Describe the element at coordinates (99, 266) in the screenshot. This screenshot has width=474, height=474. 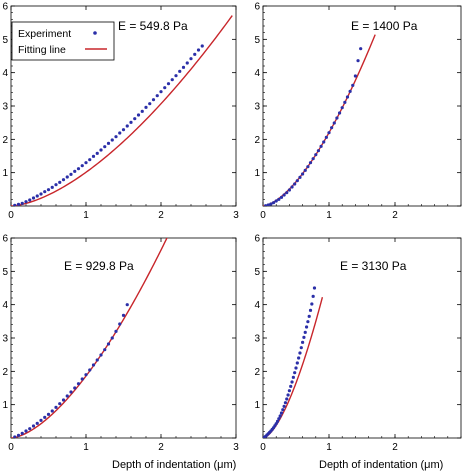
I see `modulus-annotation: E = 929.8 Pa` at that location.